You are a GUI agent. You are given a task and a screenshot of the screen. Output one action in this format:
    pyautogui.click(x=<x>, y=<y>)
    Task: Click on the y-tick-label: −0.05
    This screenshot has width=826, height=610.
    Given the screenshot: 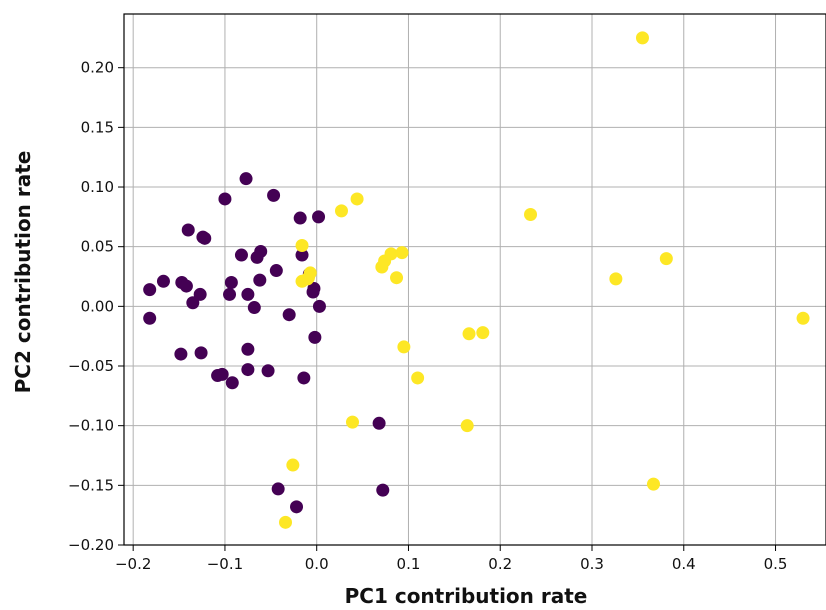 What is the action you would take?
    pyautogui.click(x=91, y=366)
    